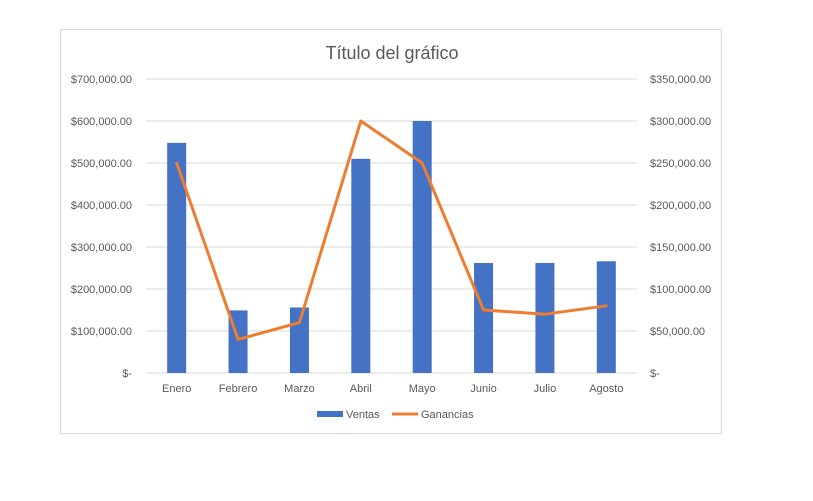 This screenshot has height=501, width=813. Describe the element at coordinates (176, 389) in the screenshot. I see `category-label: Enero` at that location.